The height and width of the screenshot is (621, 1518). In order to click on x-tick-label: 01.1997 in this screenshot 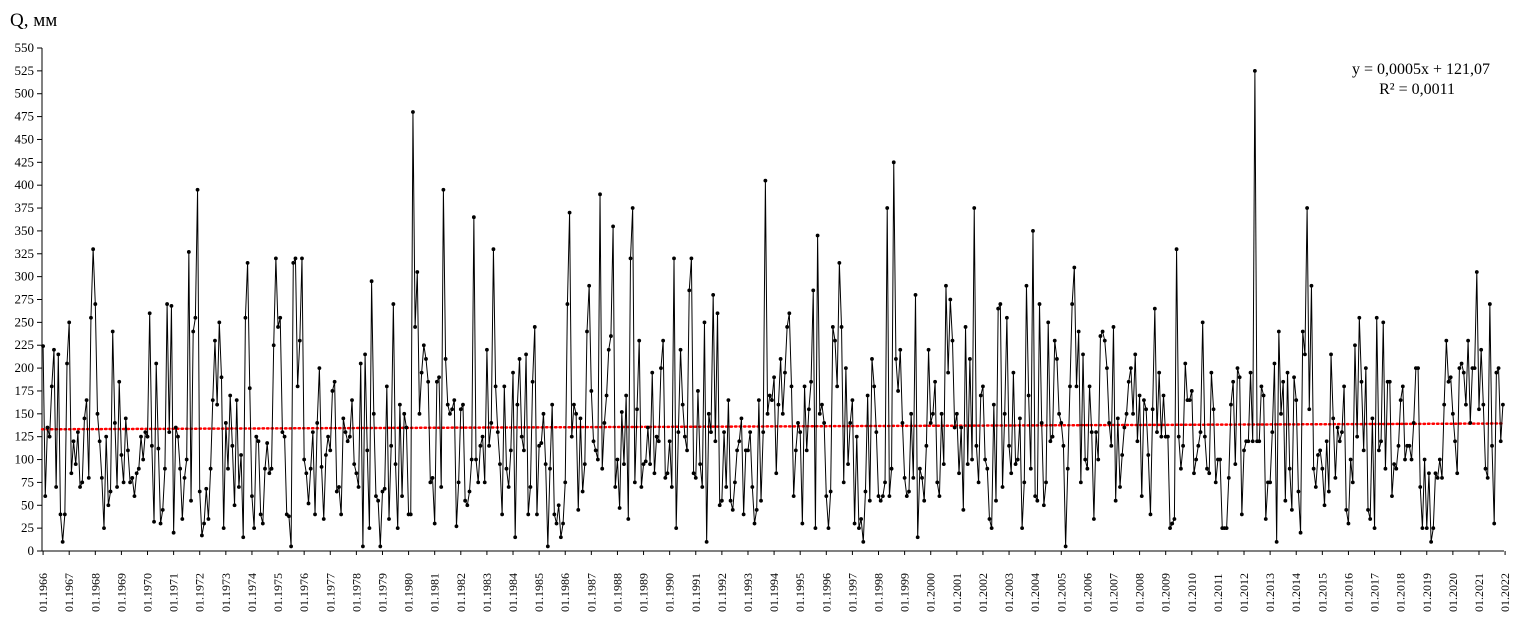, I will do `click(852, 592)`.